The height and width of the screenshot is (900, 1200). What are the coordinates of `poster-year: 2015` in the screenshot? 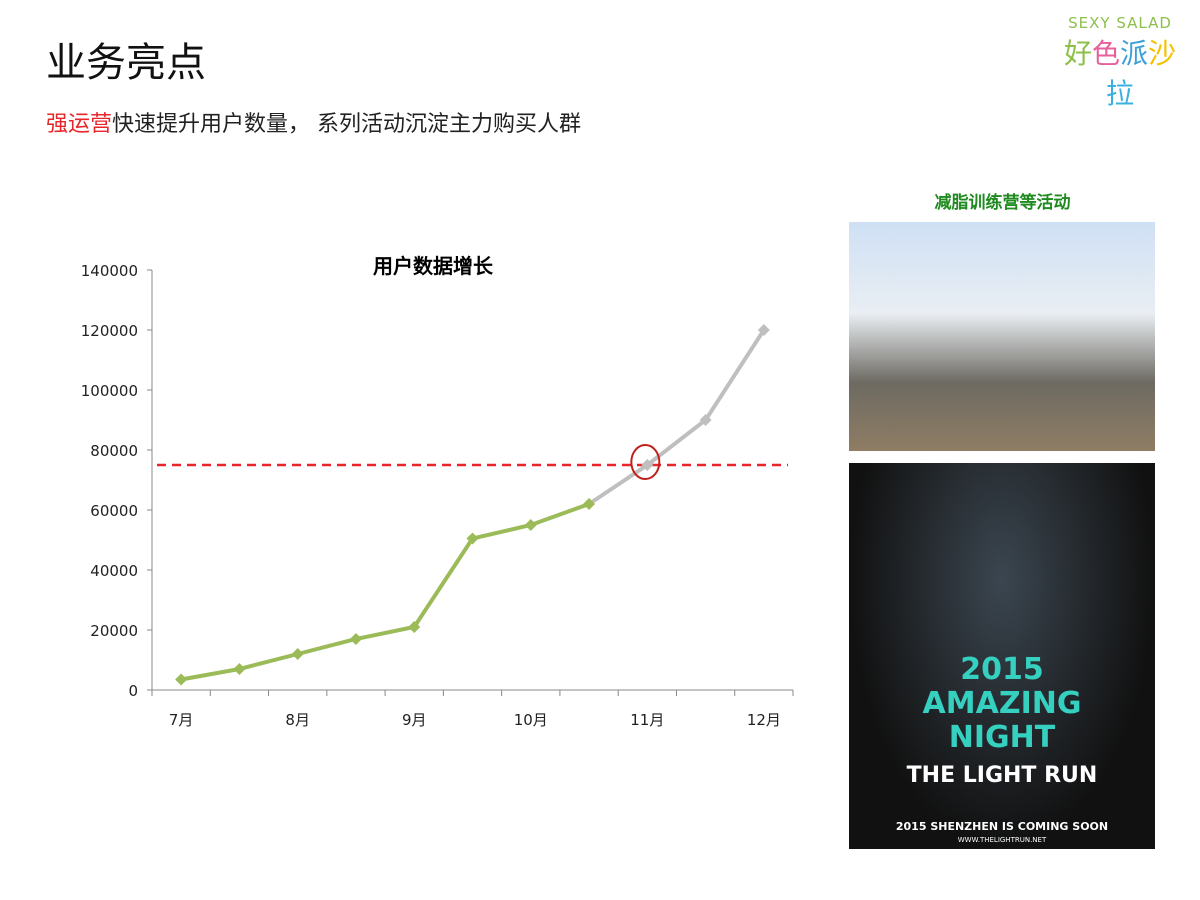 It's located at (1002, 669).